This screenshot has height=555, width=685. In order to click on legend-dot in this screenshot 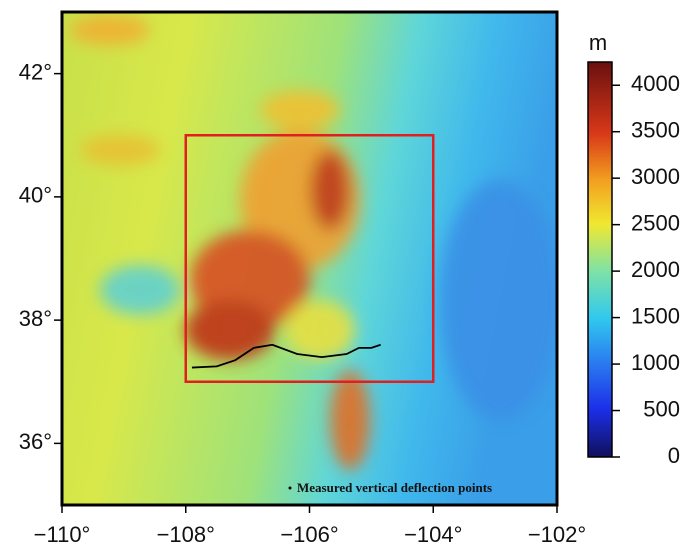, I will do `click(290, 488)`.